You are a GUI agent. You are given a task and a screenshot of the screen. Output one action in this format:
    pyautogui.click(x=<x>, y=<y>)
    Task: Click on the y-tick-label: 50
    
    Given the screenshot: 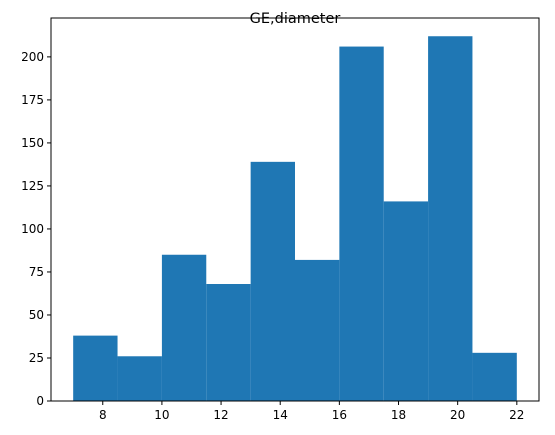 What is the action you would take?
    pyautogui.click(x=36, y=315)
    